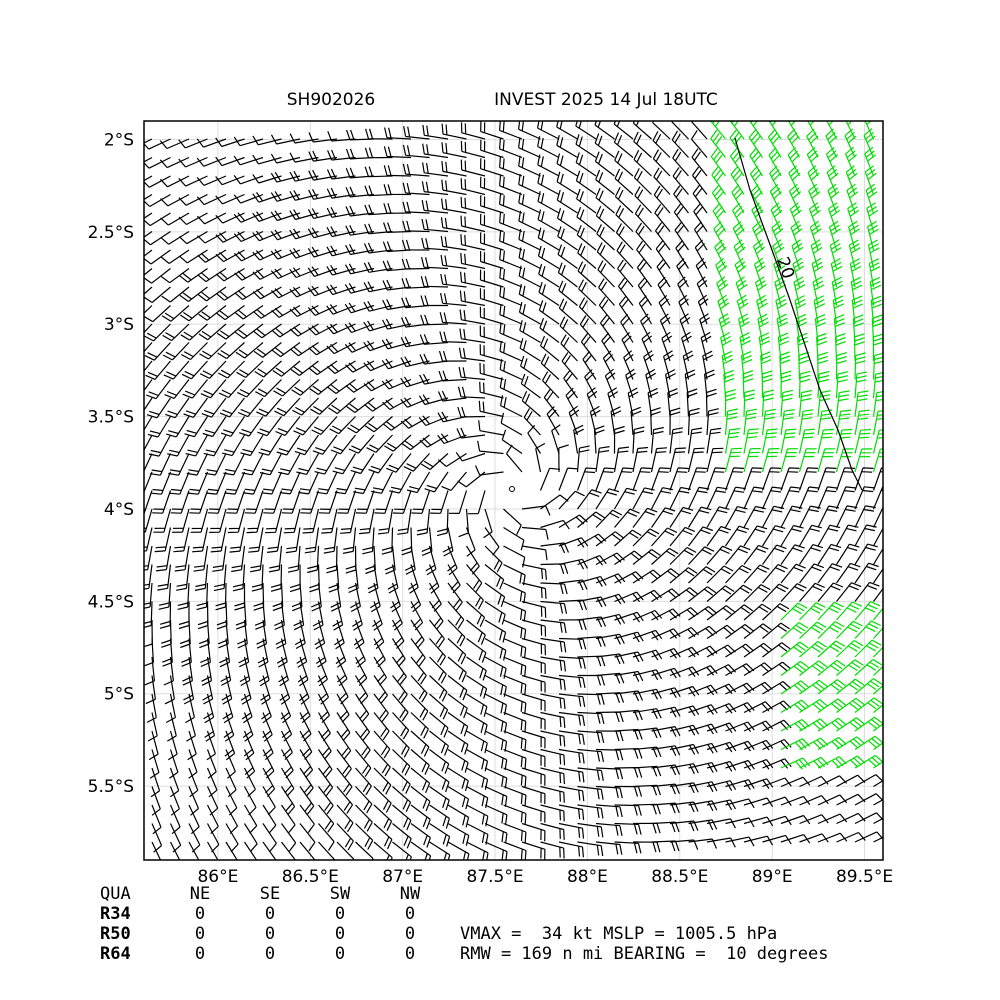  Describe the element at coordinates (402, 877) in the screenshot. I see `x-tick-label: 87°E` at that location.